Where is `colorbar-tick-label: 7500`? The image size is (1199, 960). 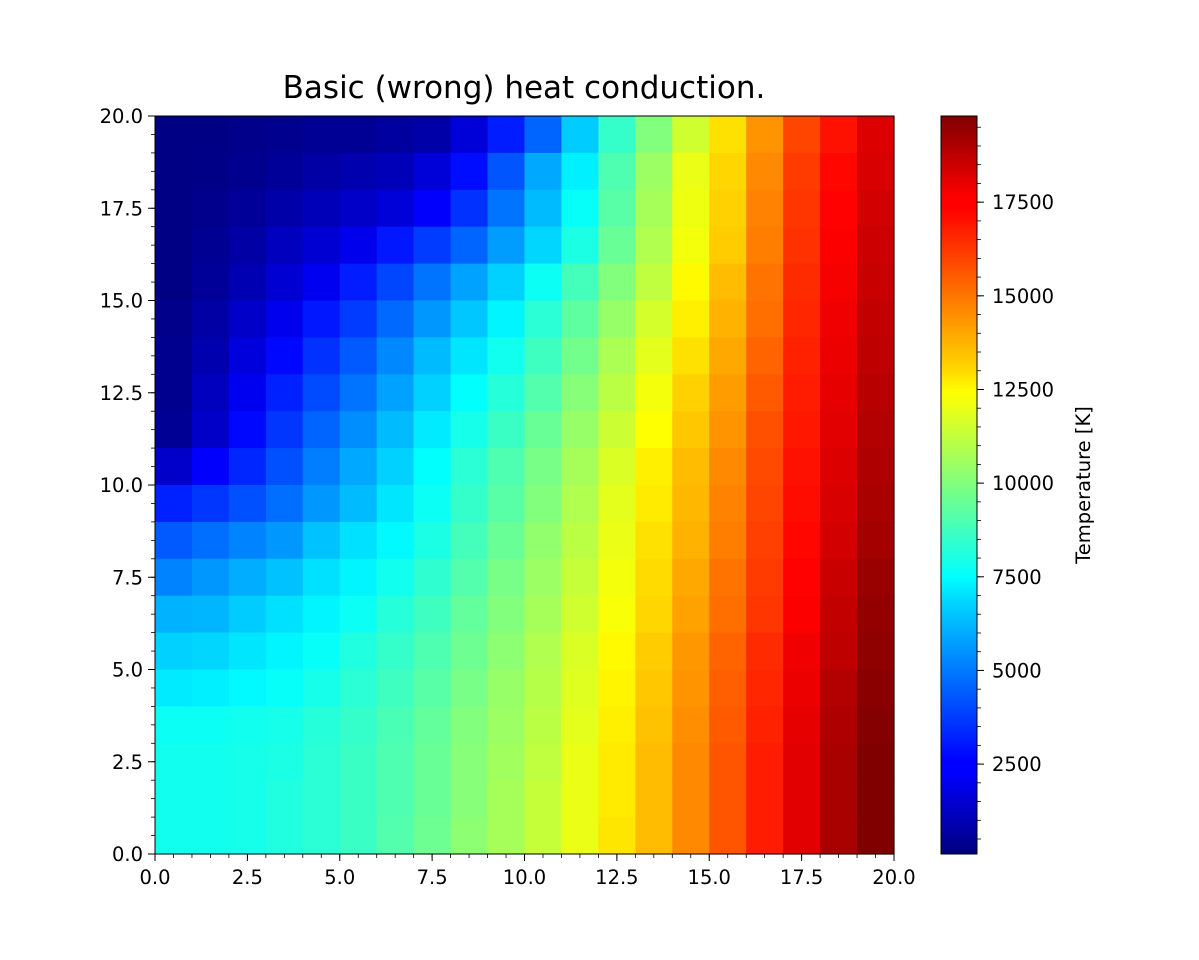
colorbar-tick-label: 7500 is located at coordinates (1017, 577).